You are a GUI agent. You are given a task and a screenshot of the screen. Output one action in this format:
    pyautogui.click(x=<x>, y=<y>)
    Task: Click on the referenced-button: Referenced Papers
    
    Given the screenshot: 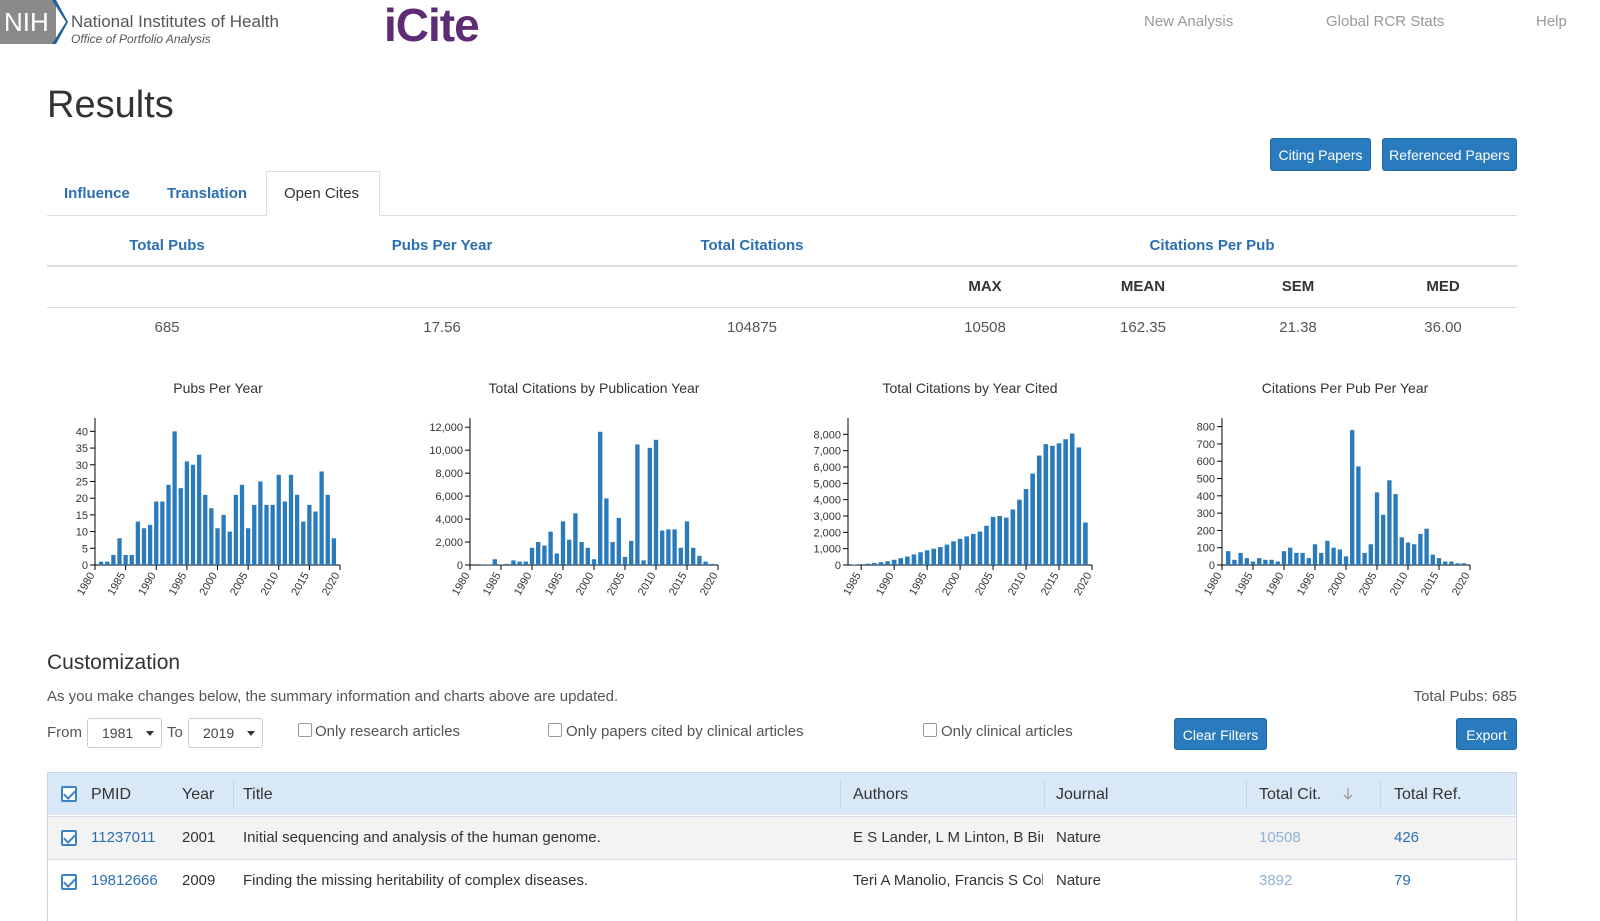 What is the action you would take?
    pyautogui.click(x=1449, y=154)
    